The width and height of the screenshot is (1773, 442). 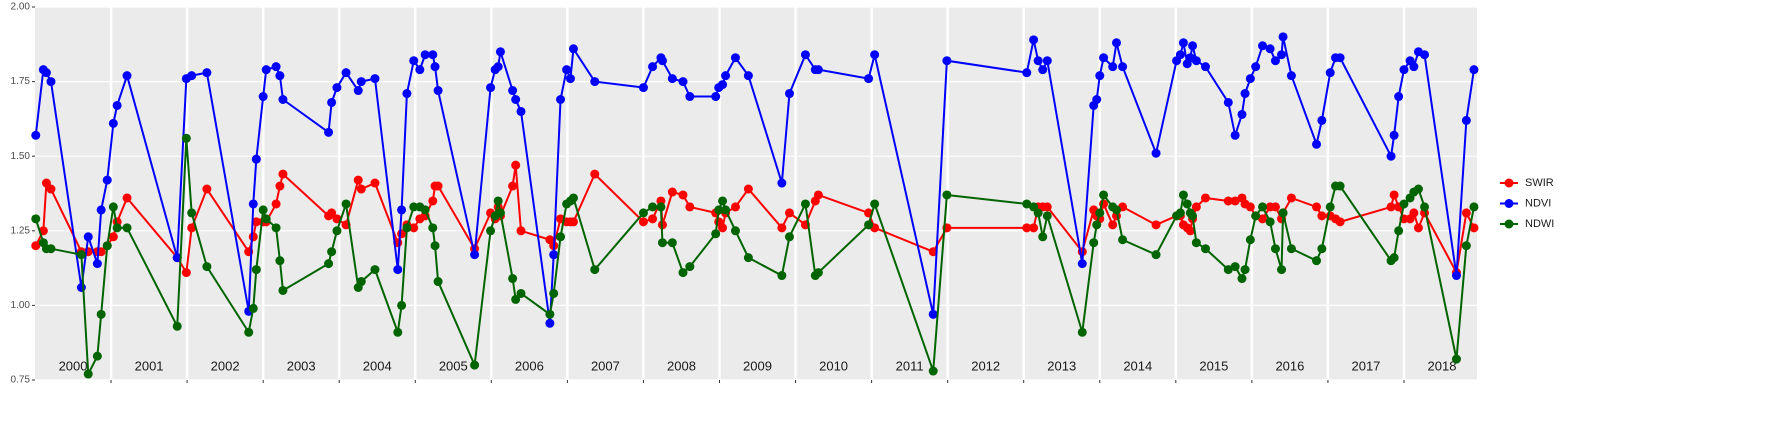 I want to click on year-label: 2004, so click(x=377, y=365).